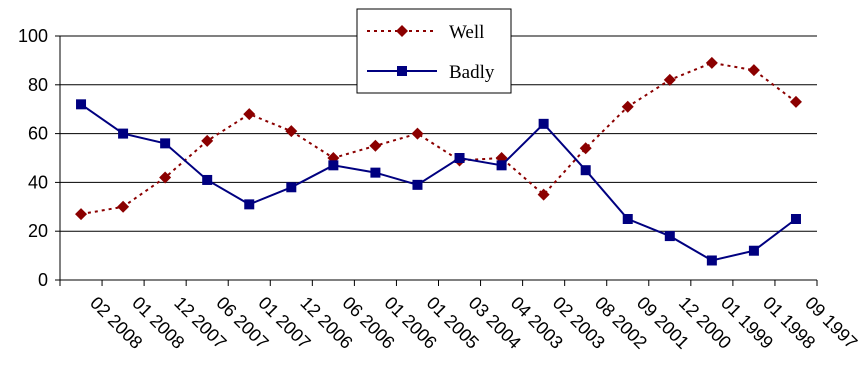 This screenshot has height=370, width=865. I want to click on legend-item-badly: Badly, so click(431, 72).